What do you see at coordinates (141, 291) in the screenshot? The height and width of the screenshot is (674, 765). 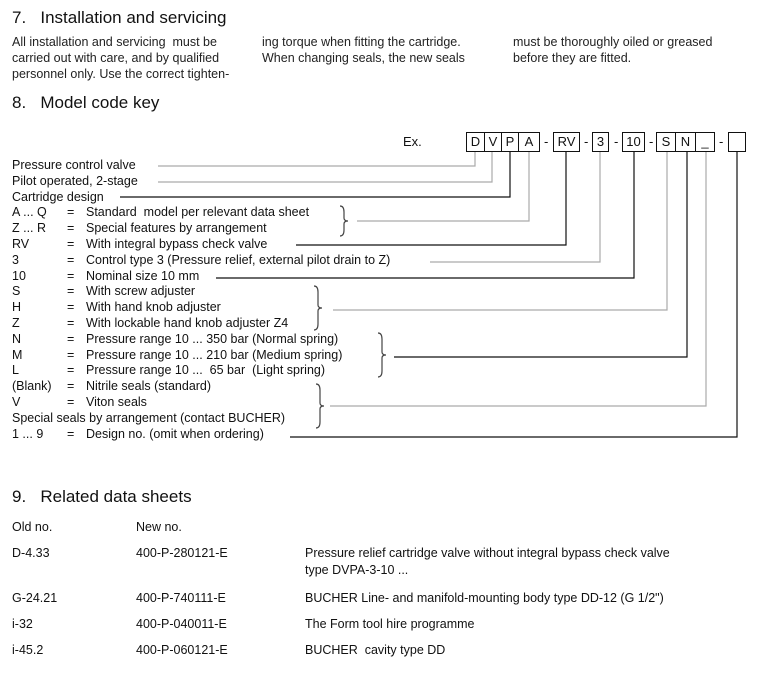 I see `key-row-desc: With screw adjuster` at bounding box center [141, 291].